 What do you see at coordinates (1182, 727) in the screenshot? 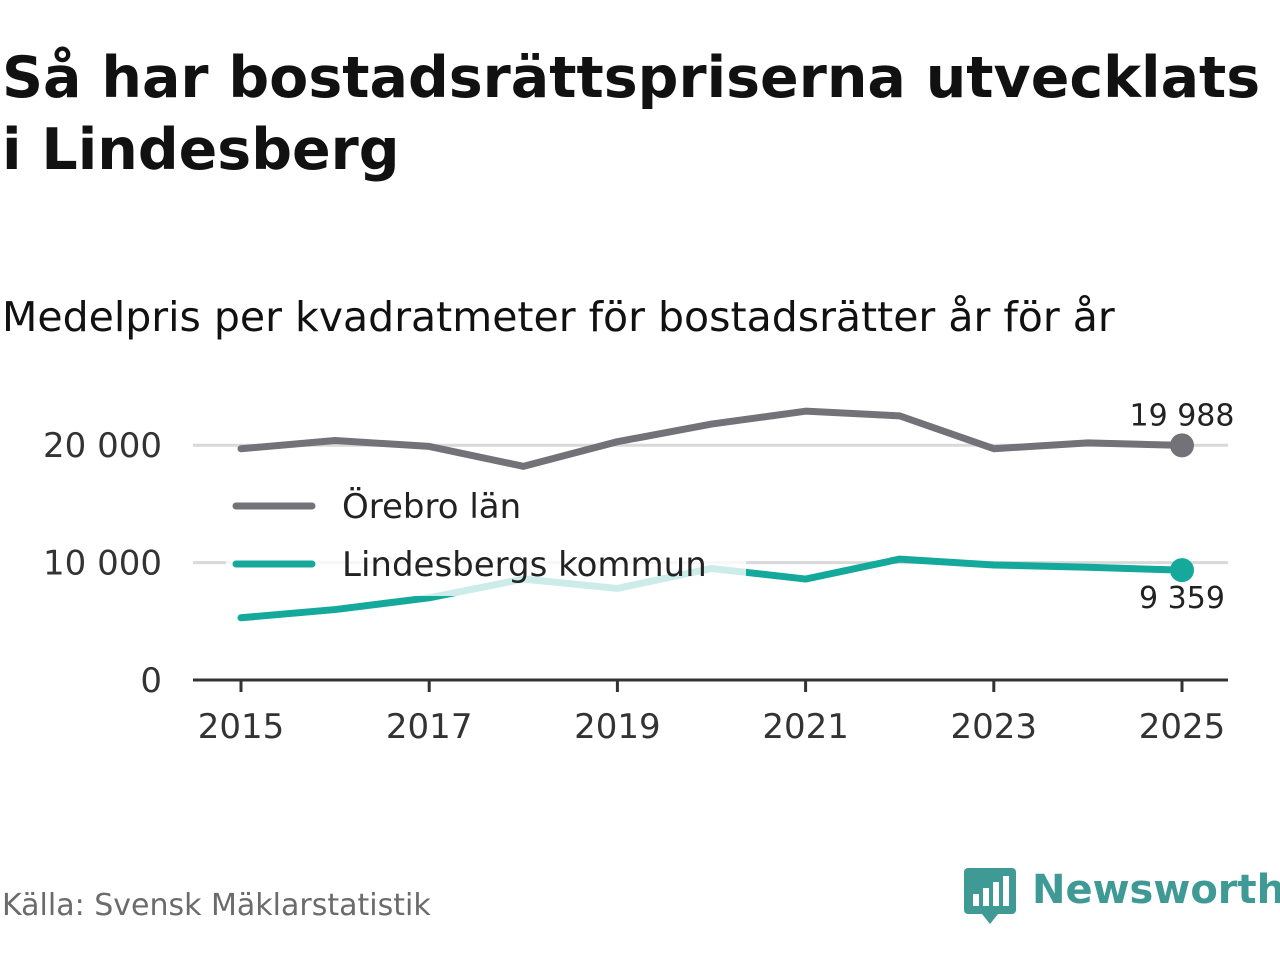
I see `x-tick-label: 2025` at bounding box center [1182, 727].